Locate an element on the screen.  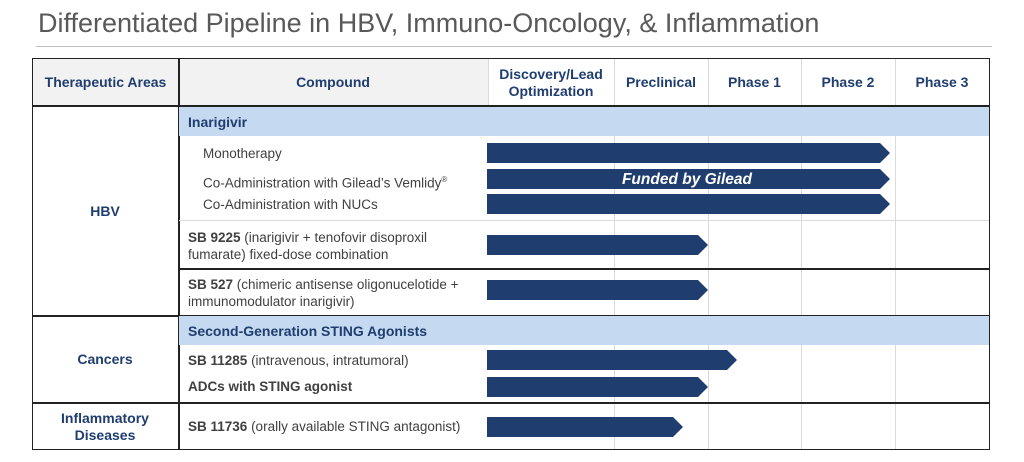
header-therapeutic-areas: Therapeutic Areas is located at coordinates (105, 82).